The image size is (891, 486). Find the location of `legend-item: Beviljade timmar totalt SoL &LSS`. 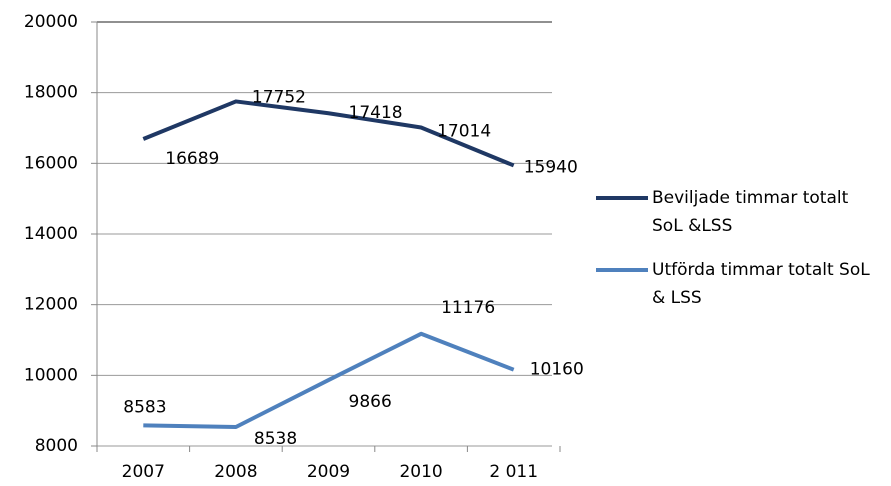

legend-item: Beviljade timmar totalt SoL &LSS is located at coordinates (741, 212).